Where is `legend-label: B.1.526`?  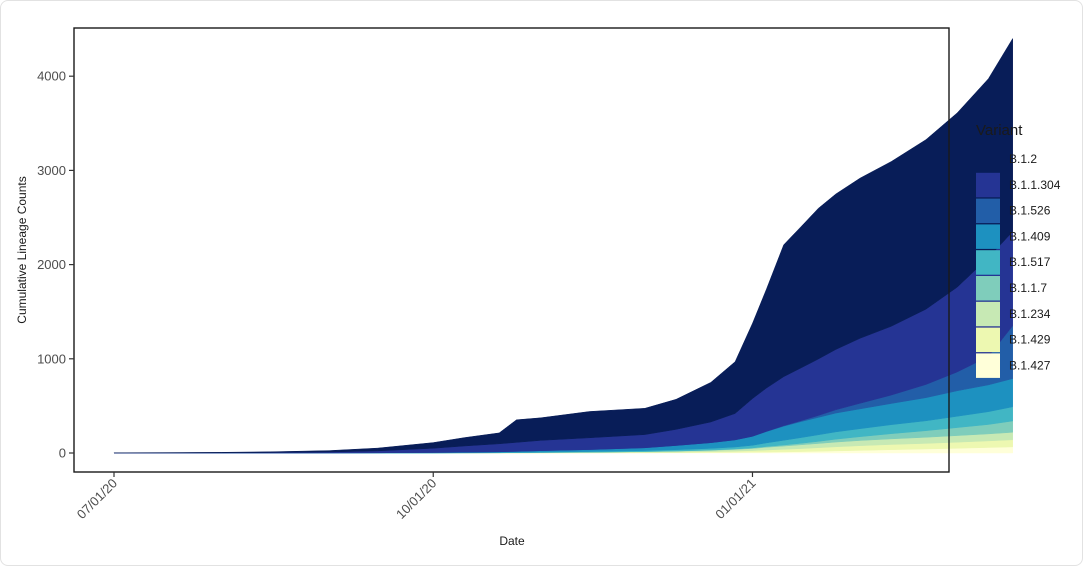 legend-label: B.1.526 is located at coordinates (1030, 211).